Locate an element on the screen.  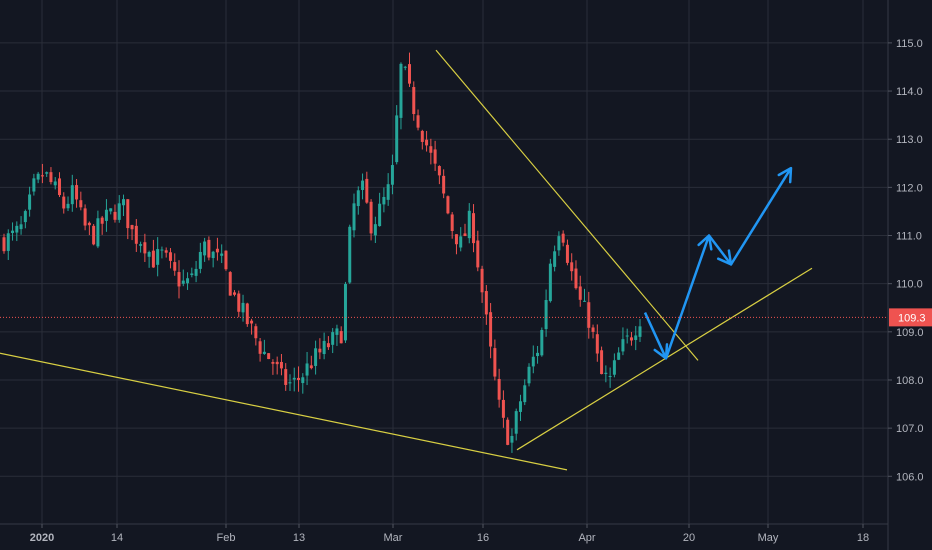
time-axis: 2020 14 Feb 13 Mar 16 Apr 20 May 18 is located at coordinates (444, 533).